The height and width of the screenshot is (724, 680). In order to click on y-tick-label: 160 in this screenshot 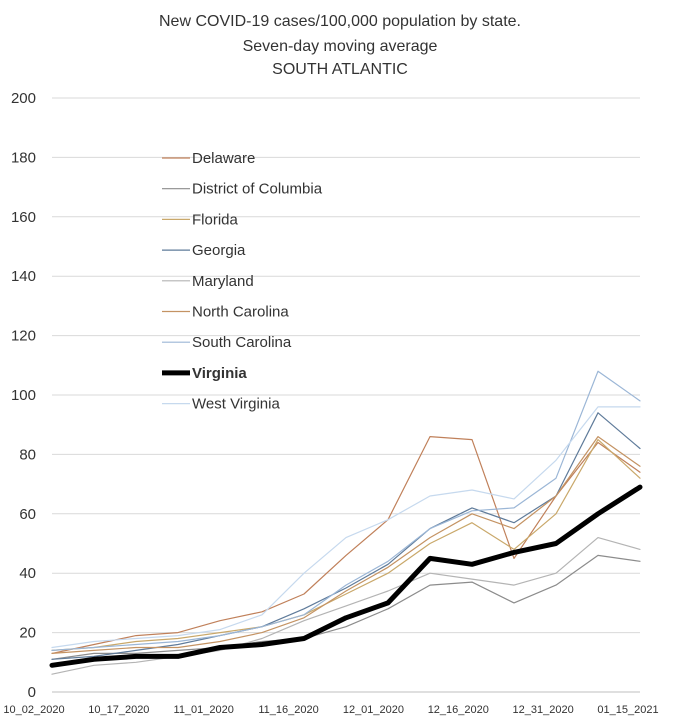, I will do `click(23, 217)`.